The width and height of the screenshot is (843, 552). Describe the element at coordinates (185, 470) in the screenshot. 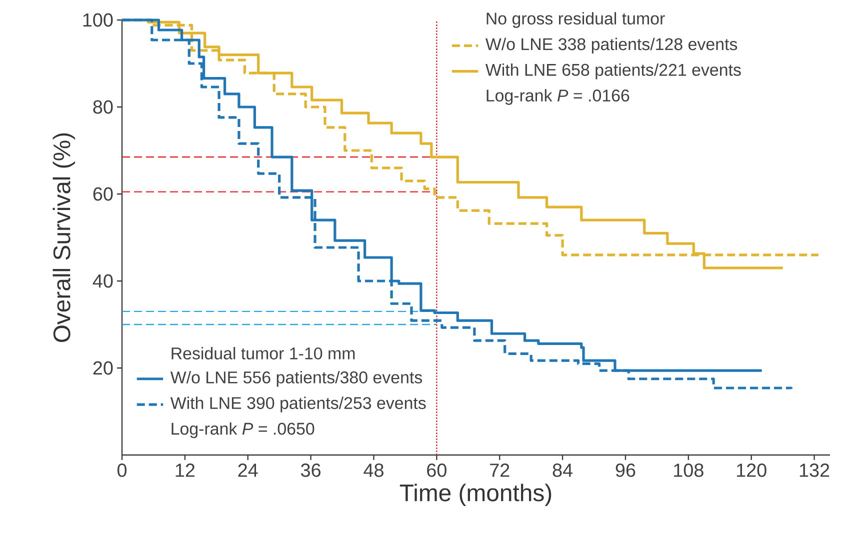

I see `x-tick-label: 12` at that location.